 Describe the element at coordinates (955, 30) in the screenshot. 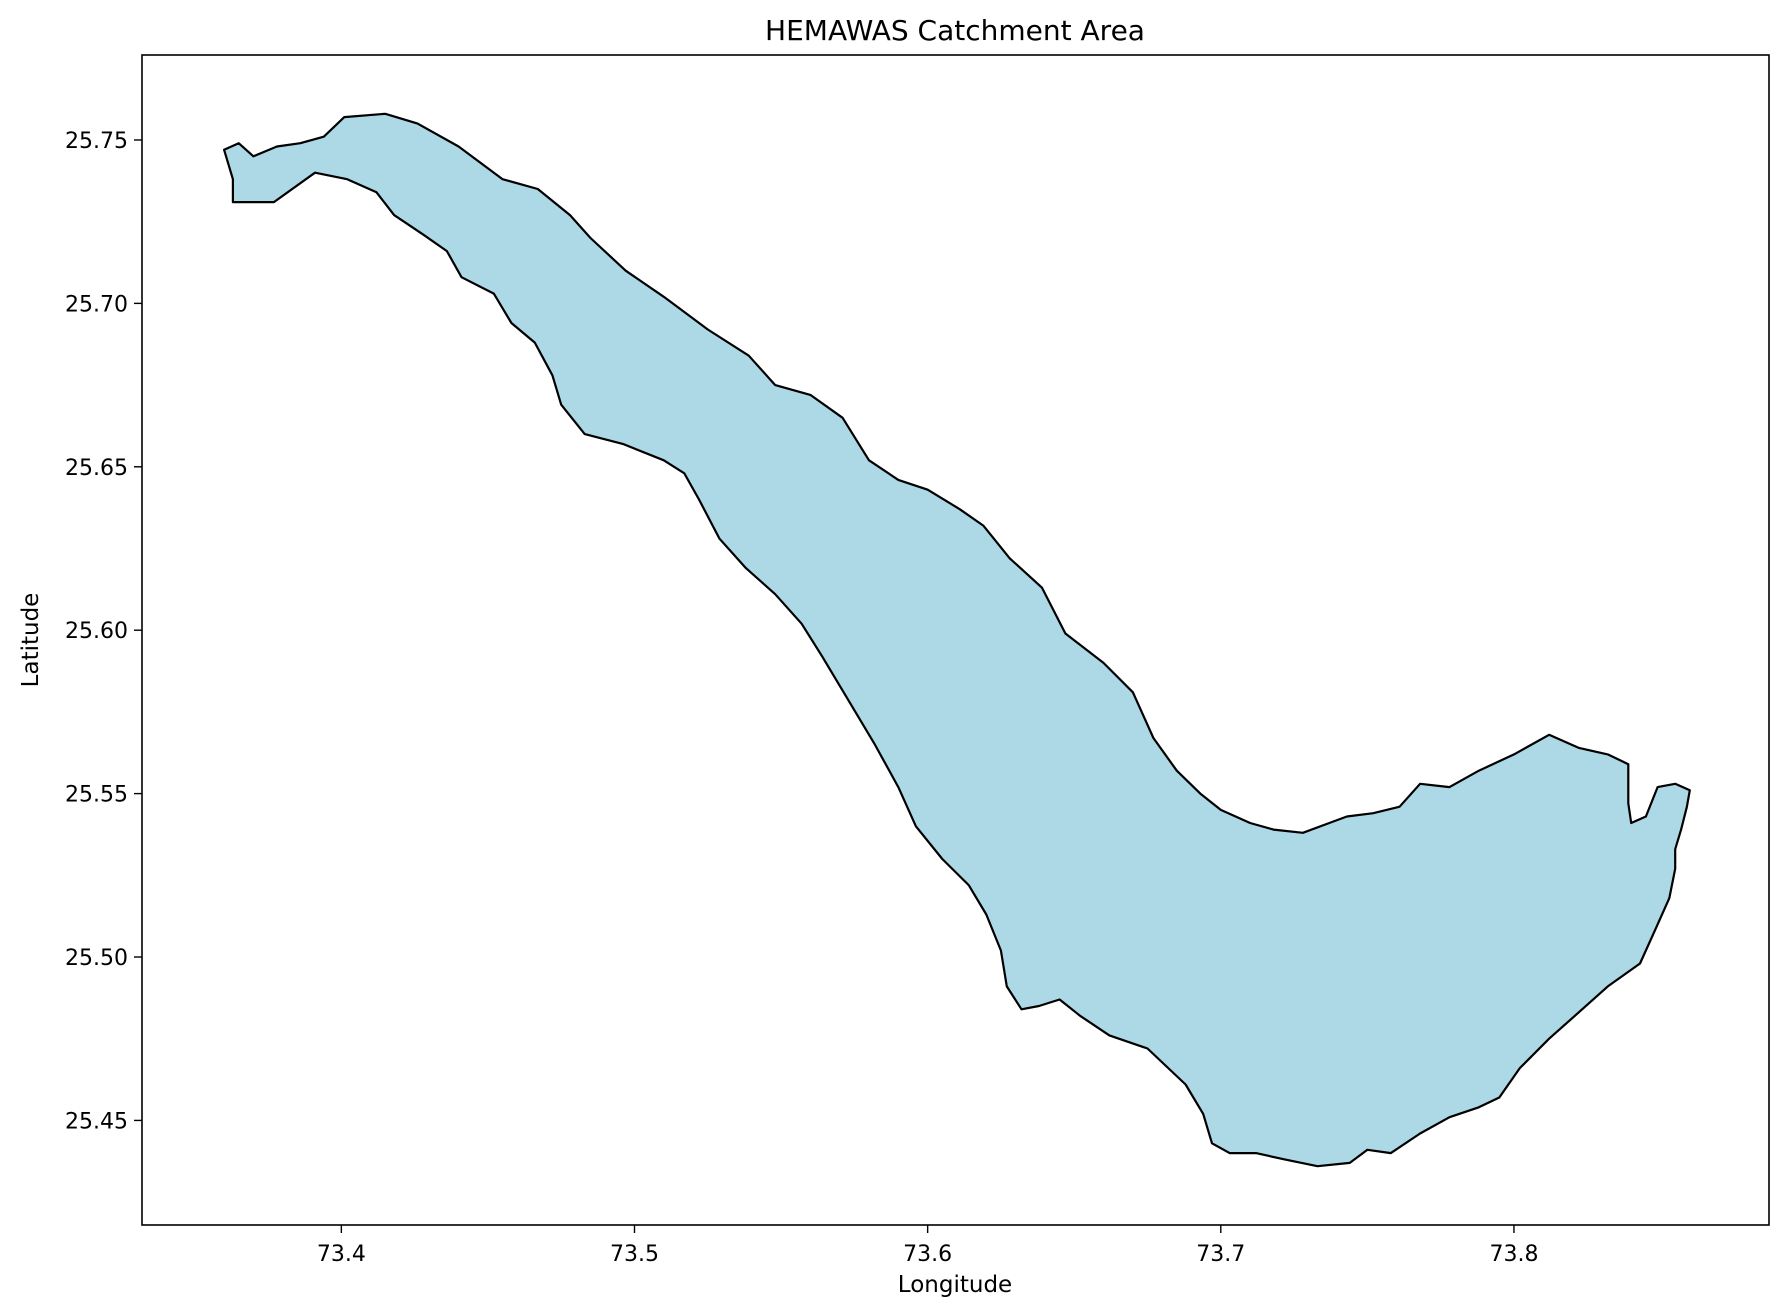

I see `chart-title: HEMAWAS Catchment Area` at that location.